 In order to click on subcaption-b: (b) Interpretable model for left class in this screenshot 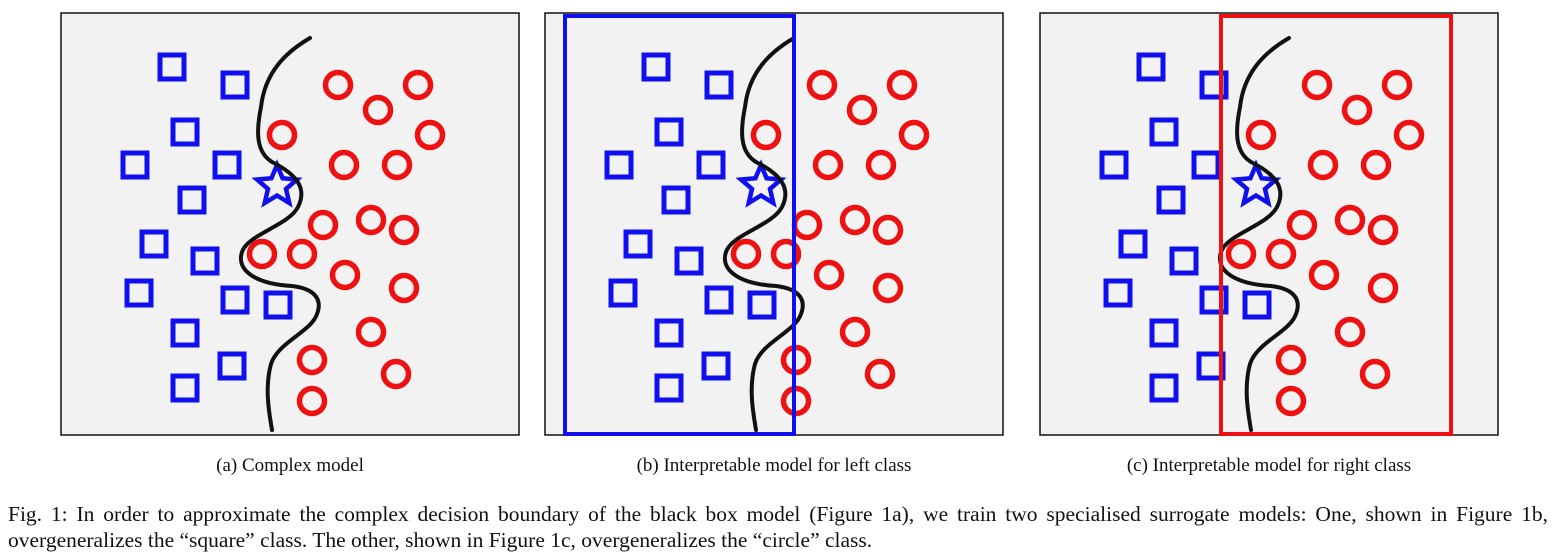, I will do `click(774, 465)`.